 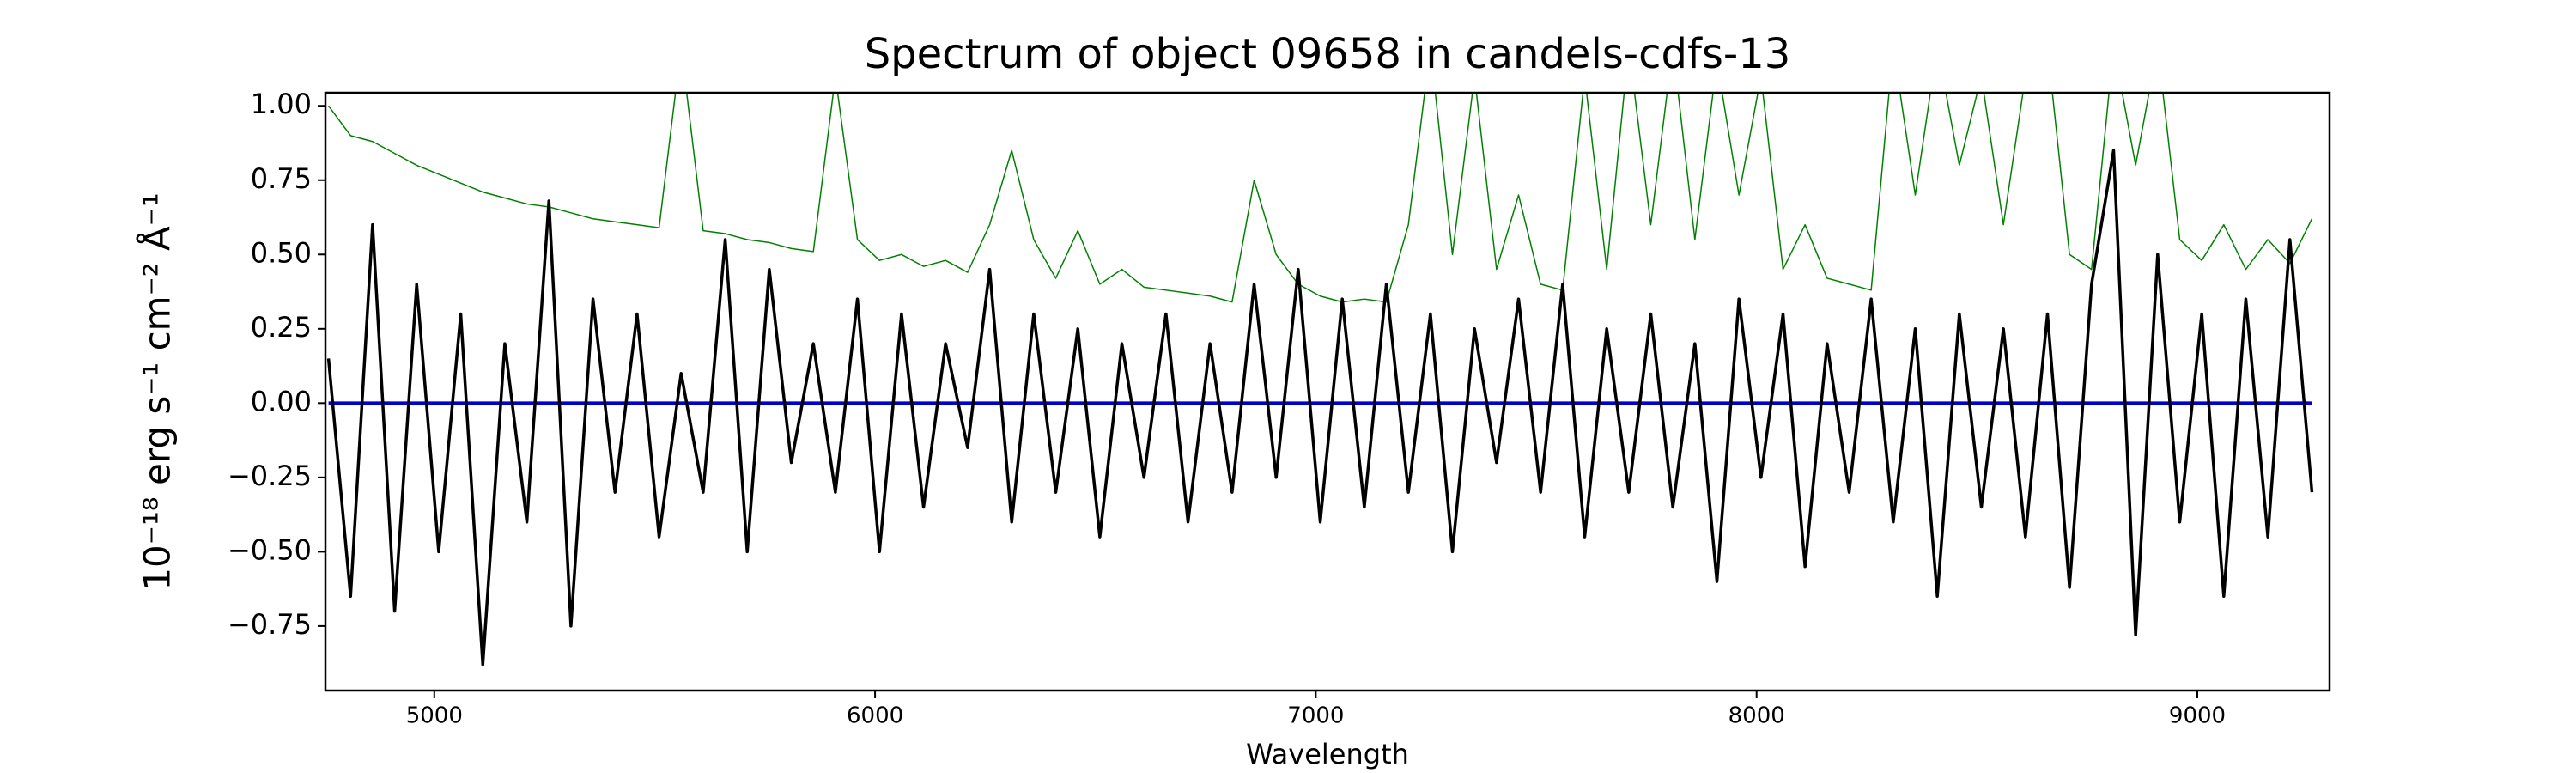 I want to click on x-tick-label: 6000, so click(x=875, y=716).